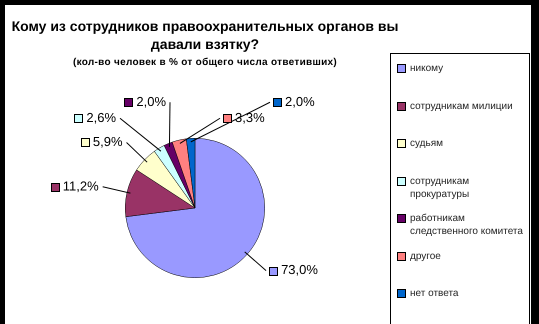  Describe the element at coordinates (205, 35) in the screenshot. I see `chart-title: Кому из сотрудников правоохранительных органов вы давали взятку?` at that location.